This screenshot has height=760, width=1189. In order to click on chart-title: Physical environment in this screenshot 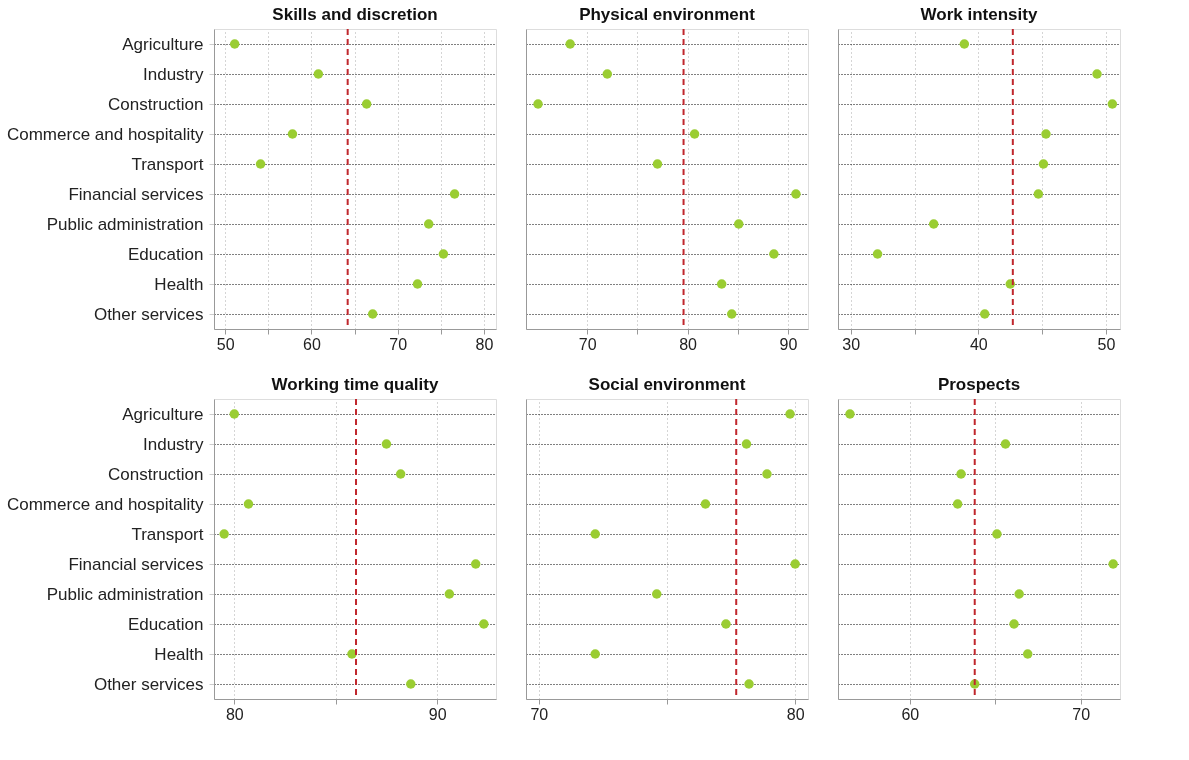, I will do `click(667, 14)`.